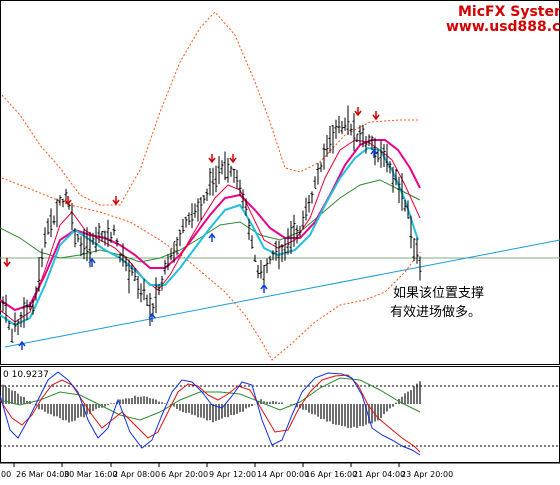  Describe the element at coordinates (264, 286) in the screenshot. I see `arrow-up-head` at that location.